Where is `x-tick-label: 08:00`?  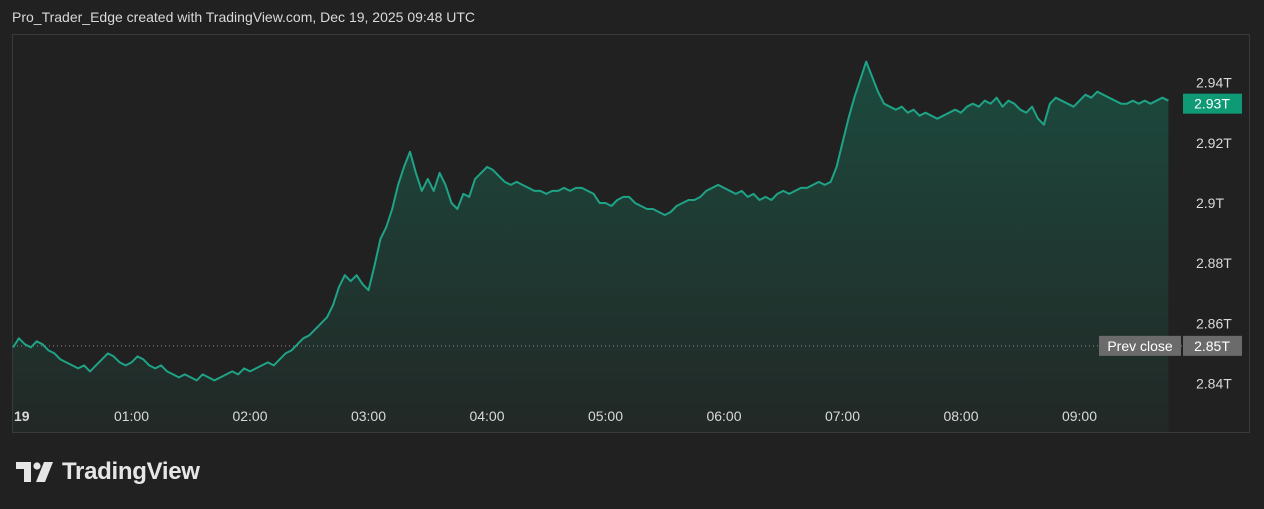 x-tick-label: 08:00 is located at coordinates (960, 416).